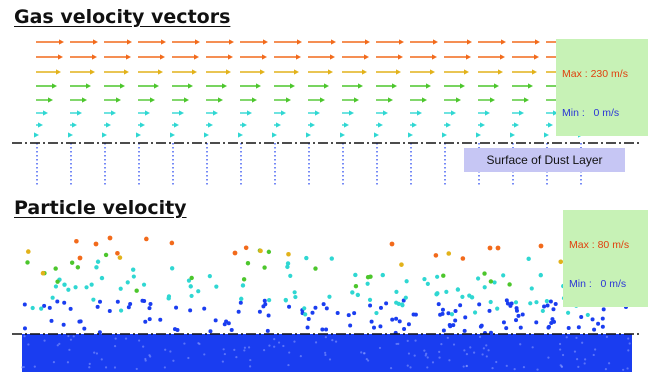 The width and height of the screenshot is (648, 372). Describe the element at coordinates (575, 113) in the screenshot. I see `gas-legend-min-label: Min :` at that location.